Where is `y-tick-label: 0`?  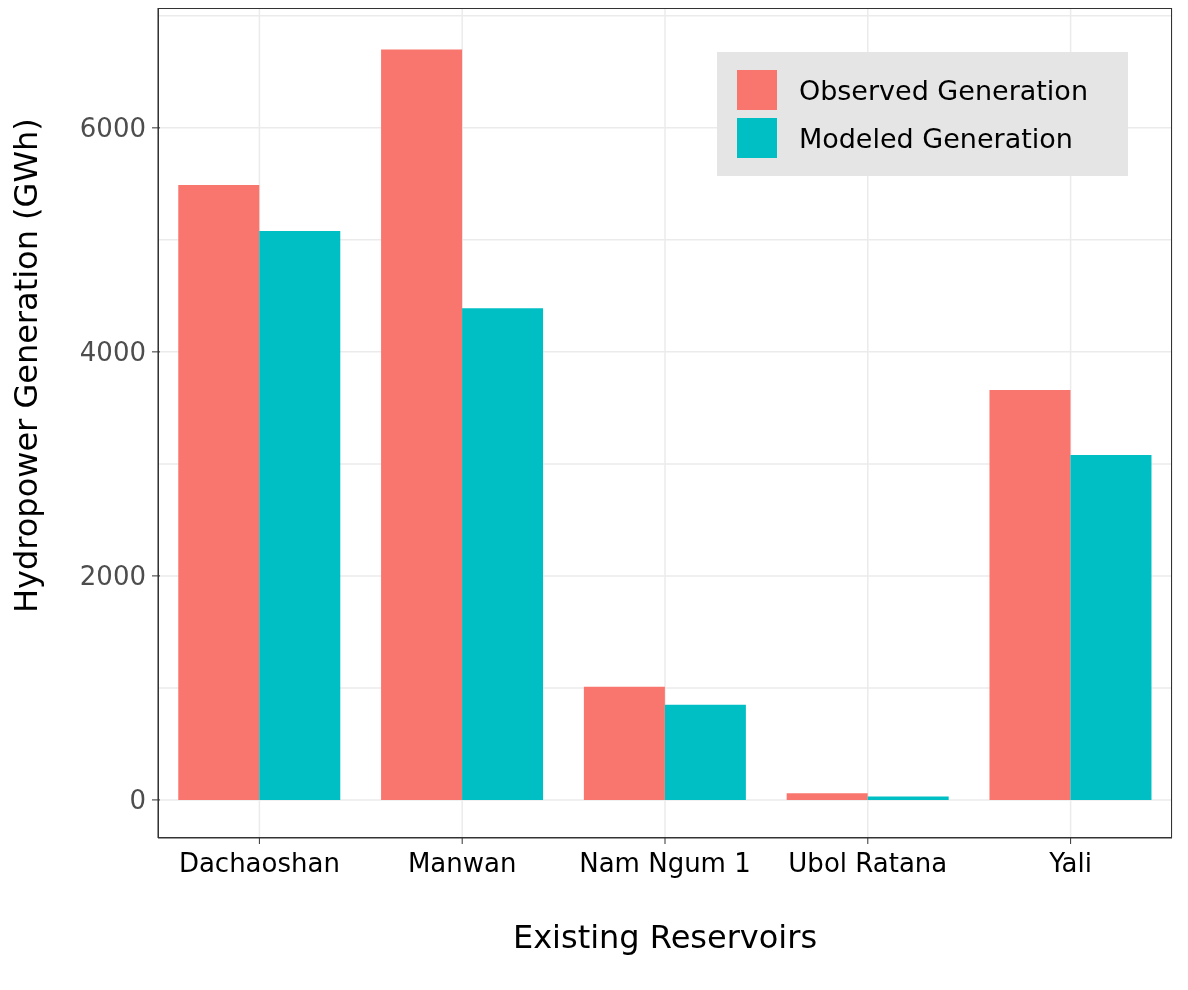
y-tick-label: 0 is located at coordinates (137, 800).